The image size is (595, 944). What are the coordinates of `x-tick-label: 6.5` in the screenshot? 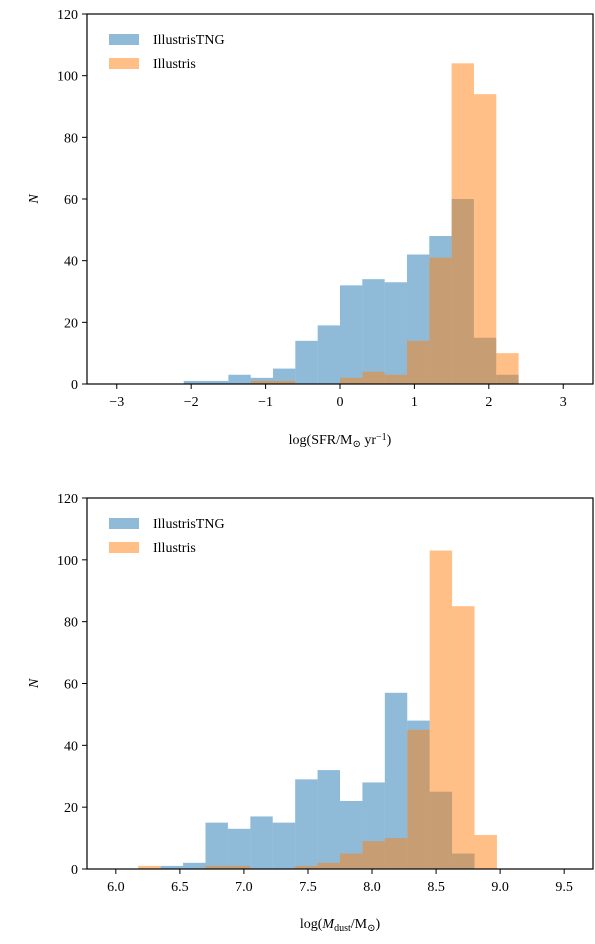 It's located at (180, 887).